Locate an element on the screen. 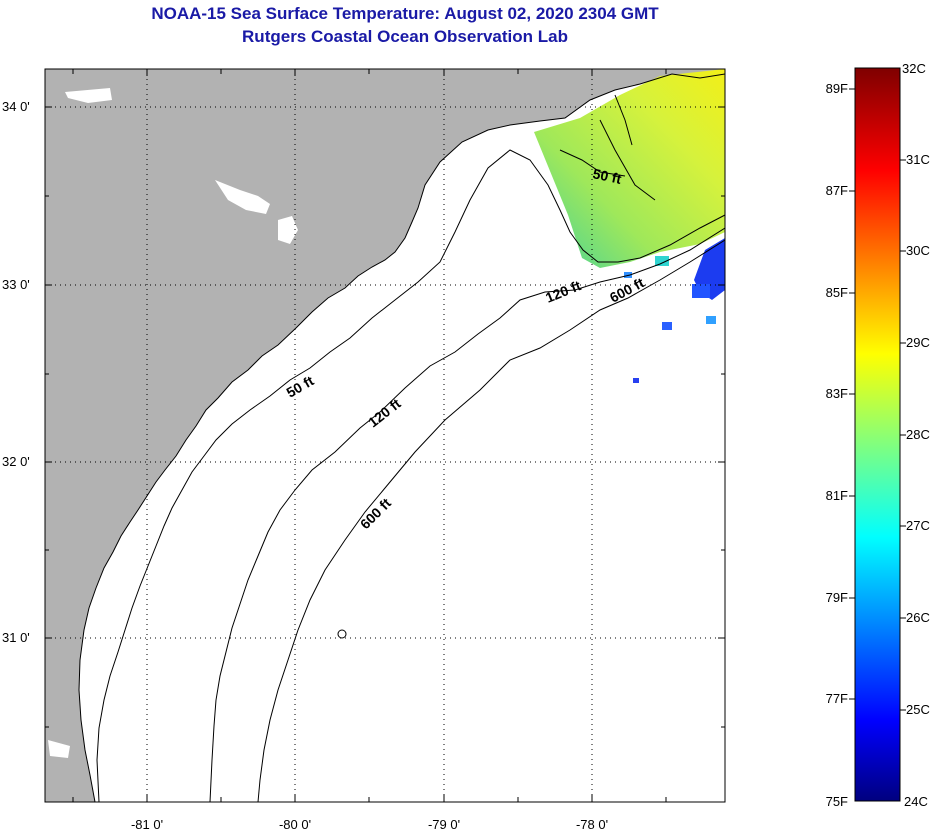 The image size is (936, 832). colorbar-c-label: 27C is located at coordinates (918, 525).